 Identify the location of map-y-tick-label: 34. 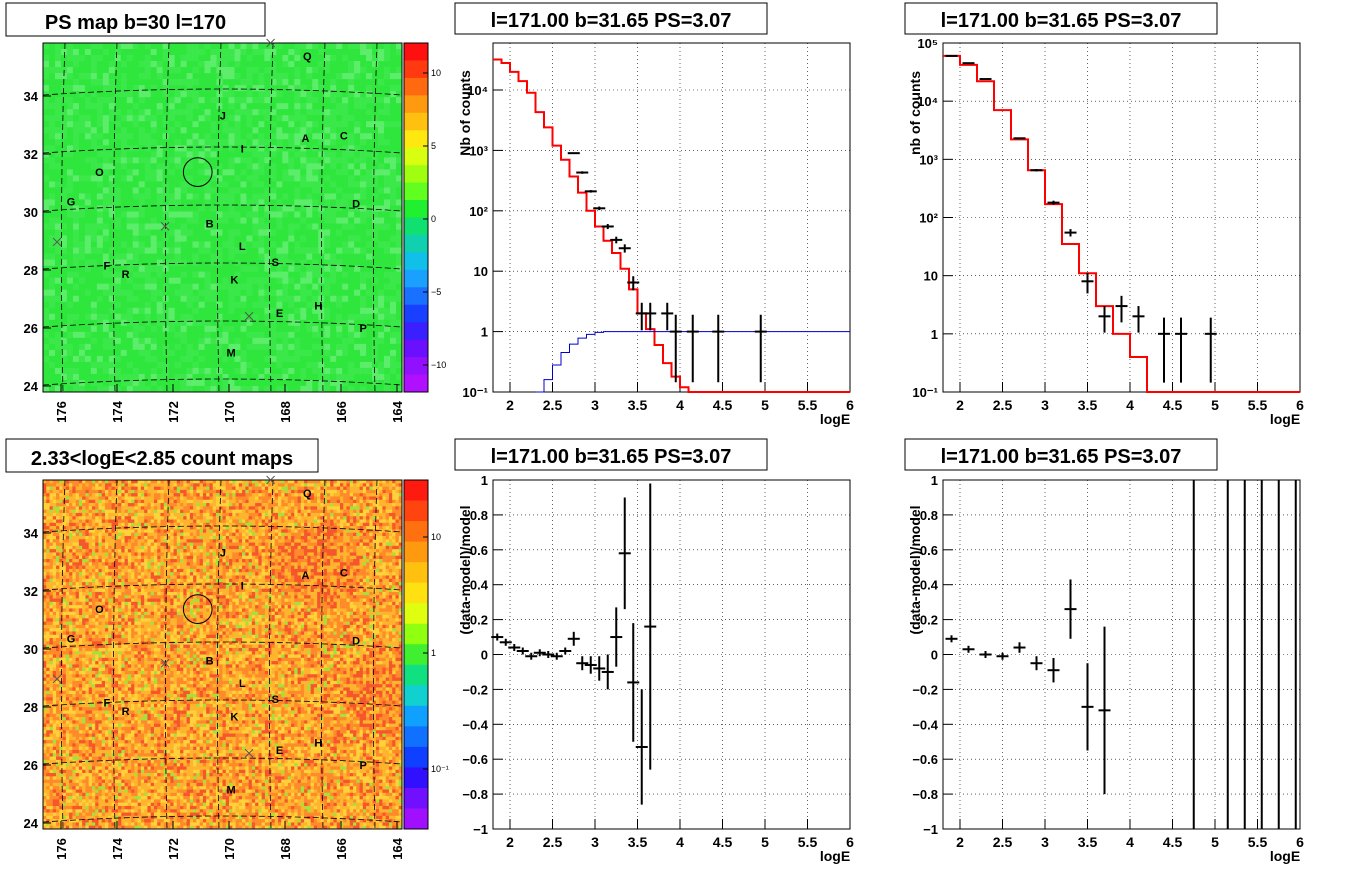
(31, 96).